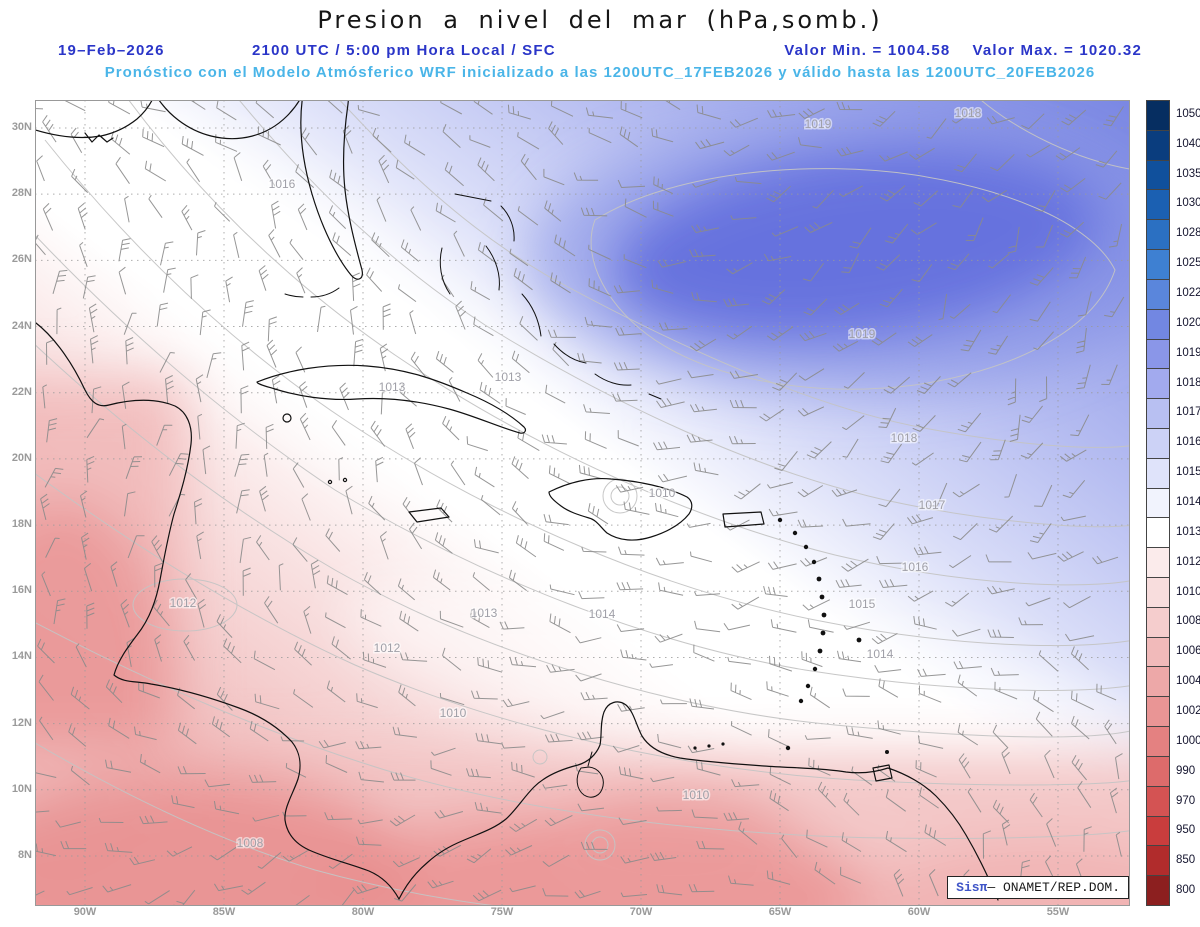 The image size is (1200, 927). I want to click on jamaica, so click(429, 515).